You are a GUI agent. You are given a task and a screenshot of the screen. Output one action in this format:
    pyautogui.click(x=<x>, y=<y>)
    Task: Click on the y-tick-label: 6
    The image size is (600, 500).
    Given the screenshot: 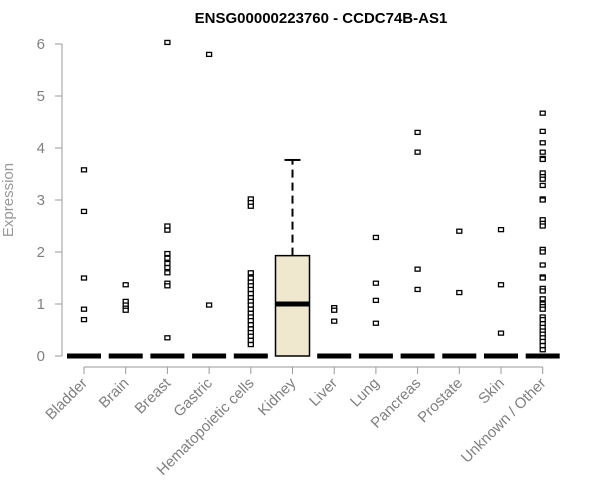 What is the action you would take?
    pyautogui.click(x=41, y=44)
    